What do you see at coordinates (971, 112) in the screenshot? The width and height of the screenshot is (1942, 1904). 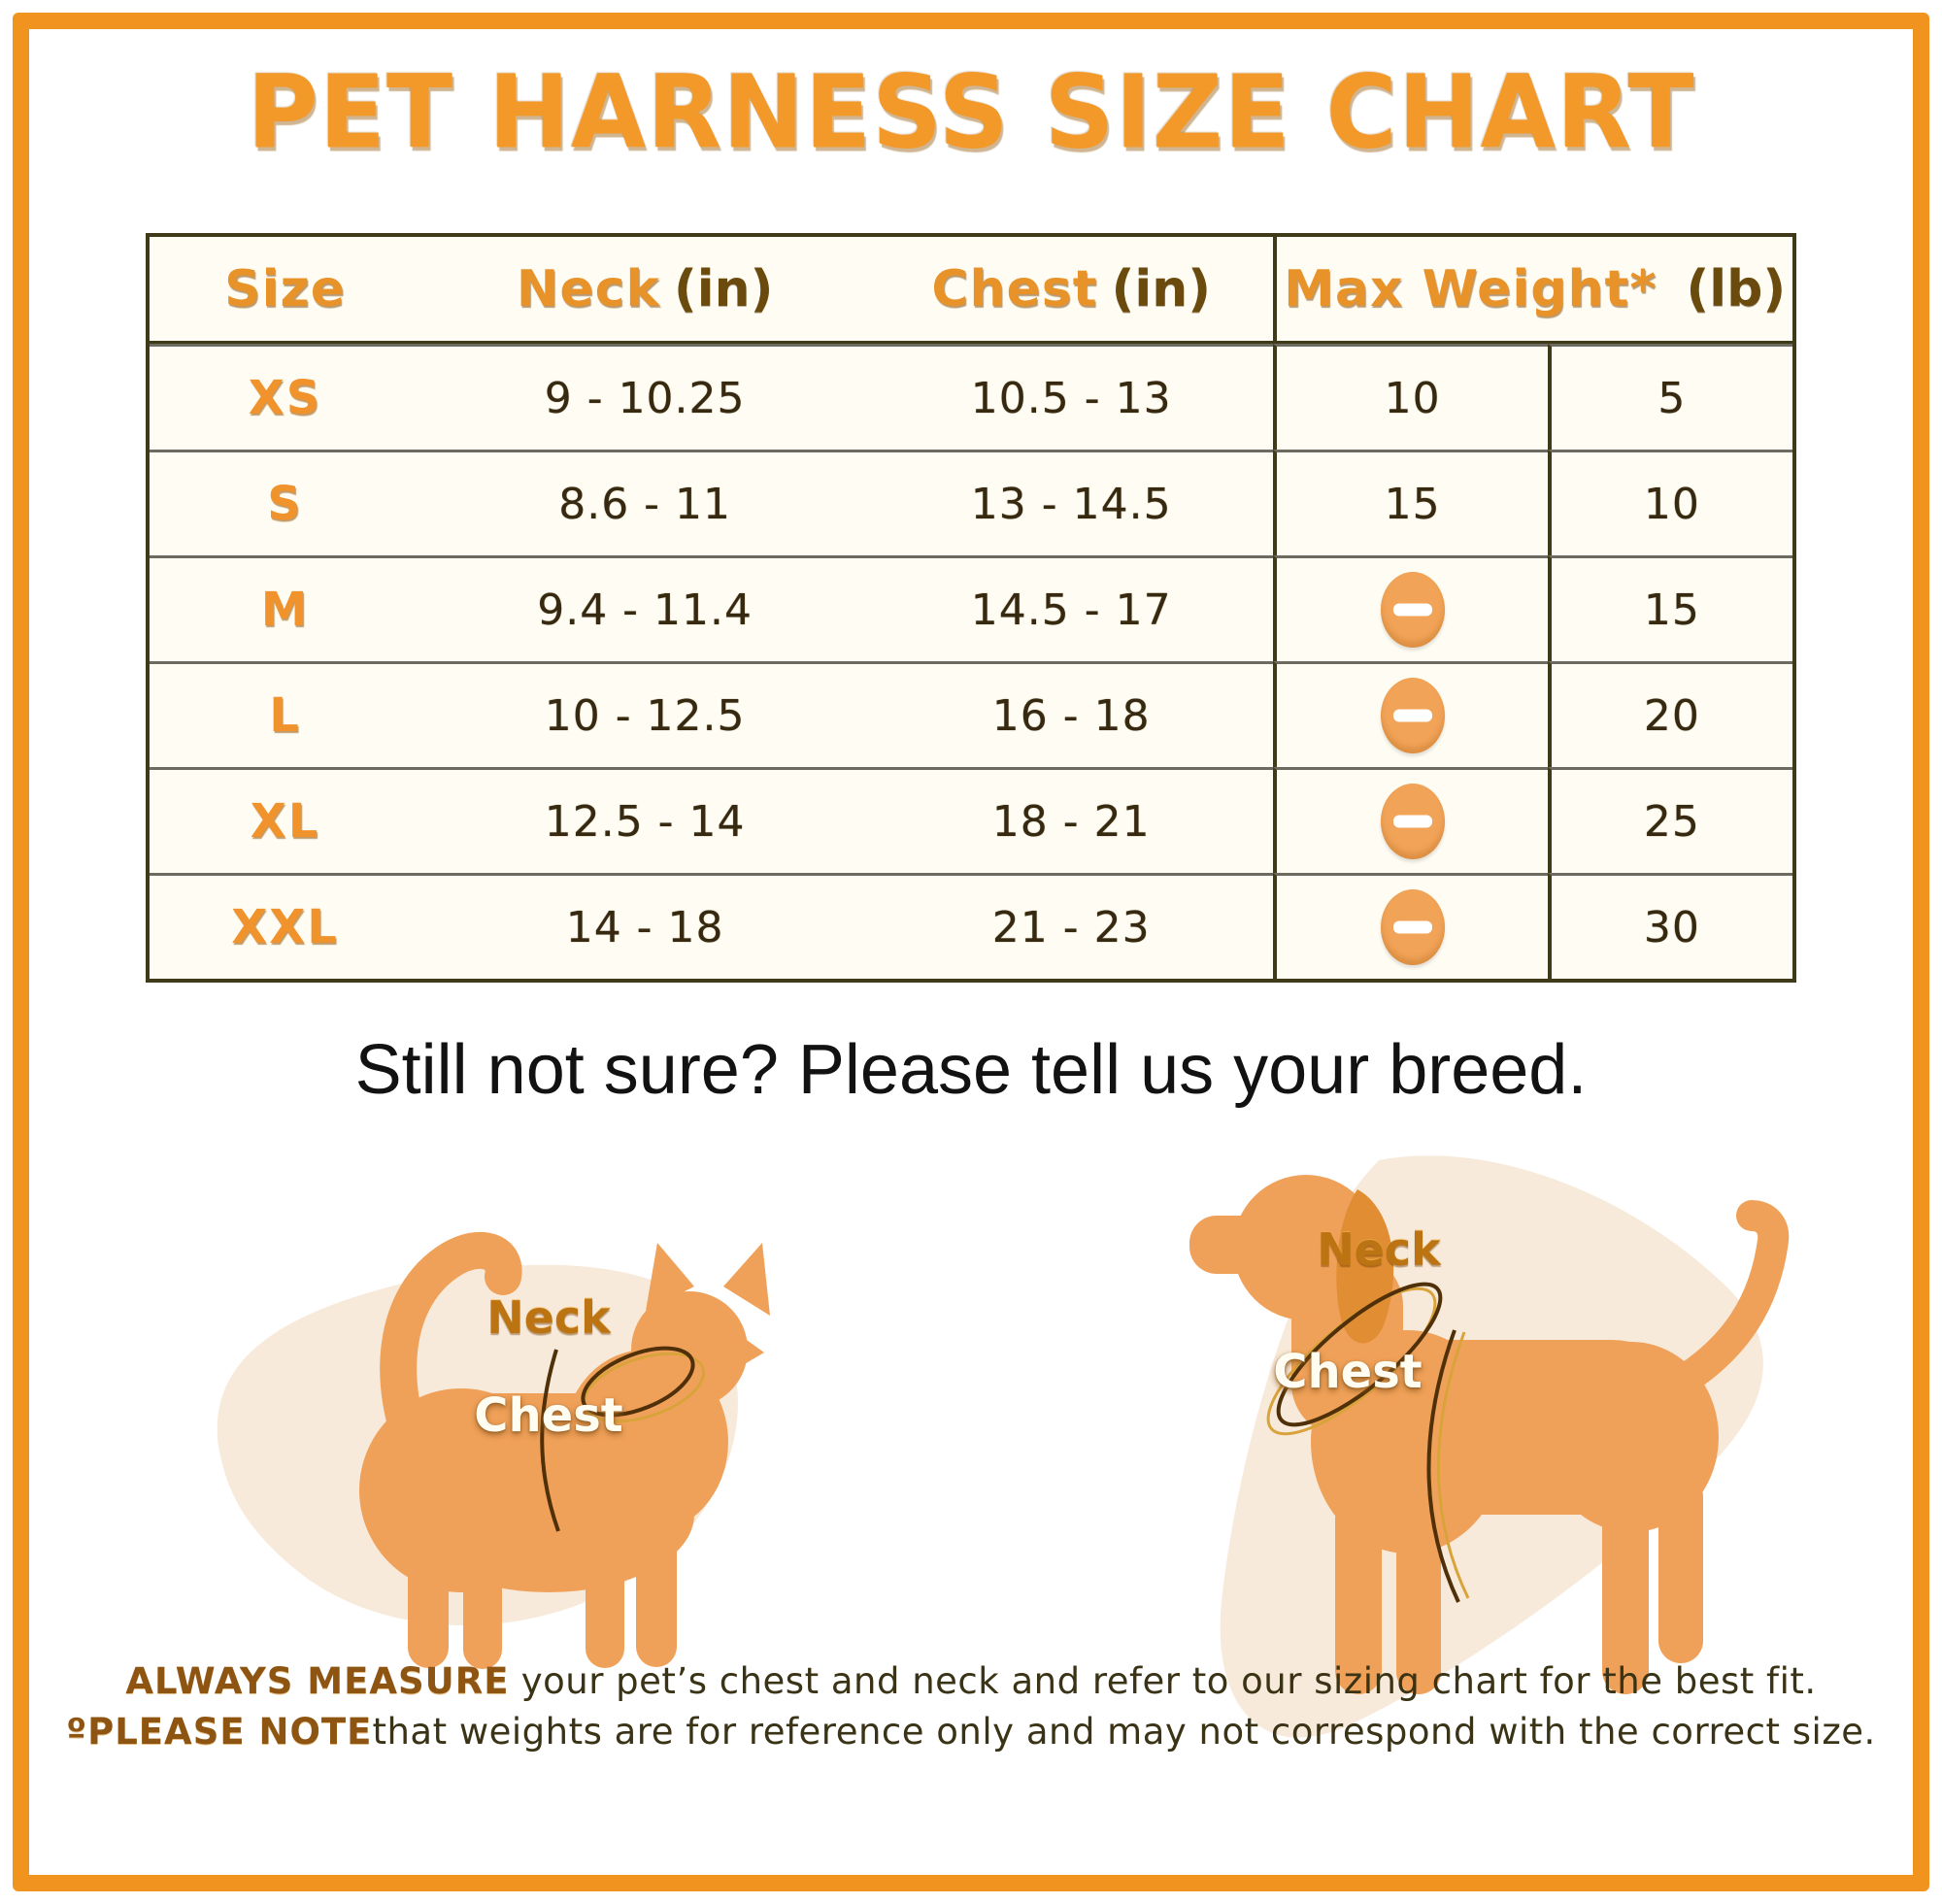 I see `page-title: PET HARNESS SIZE CHART` at bounding box center [971, 112].